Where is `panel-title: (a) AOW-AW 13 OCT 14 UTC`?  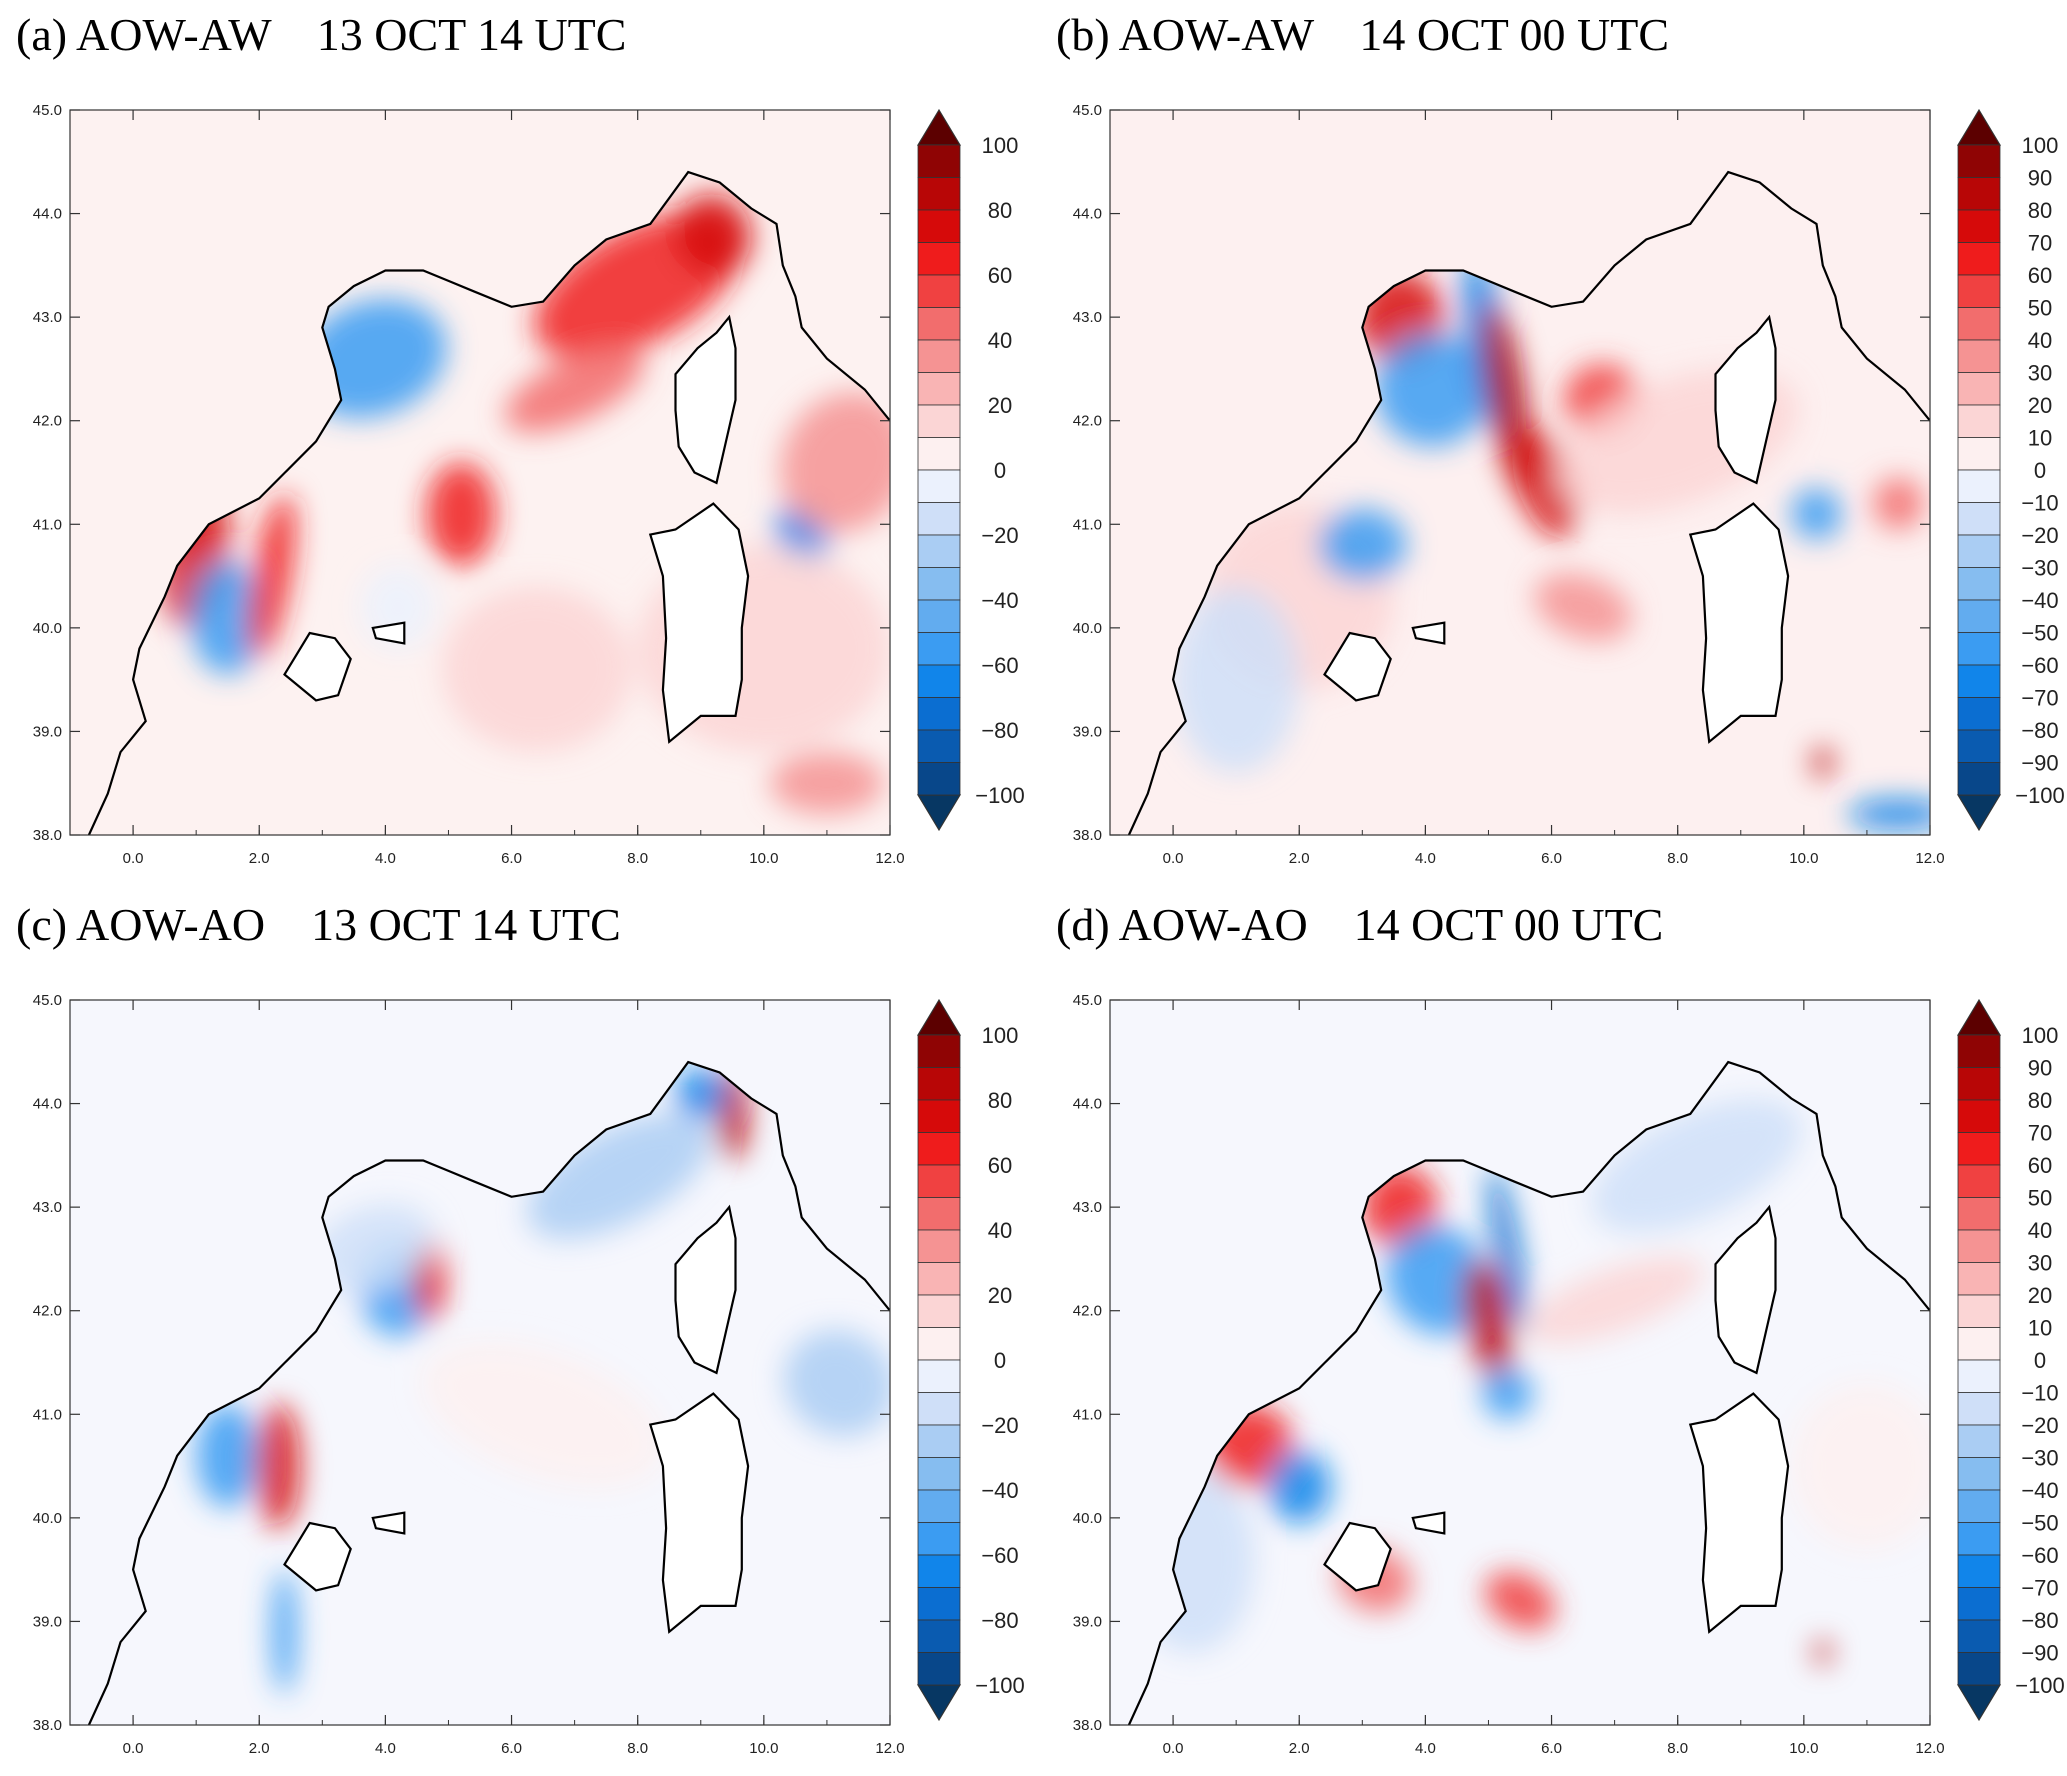 panel-title: (a) AOW-AW 13 OCT 14 UTC is located at coordinates (321, 34).